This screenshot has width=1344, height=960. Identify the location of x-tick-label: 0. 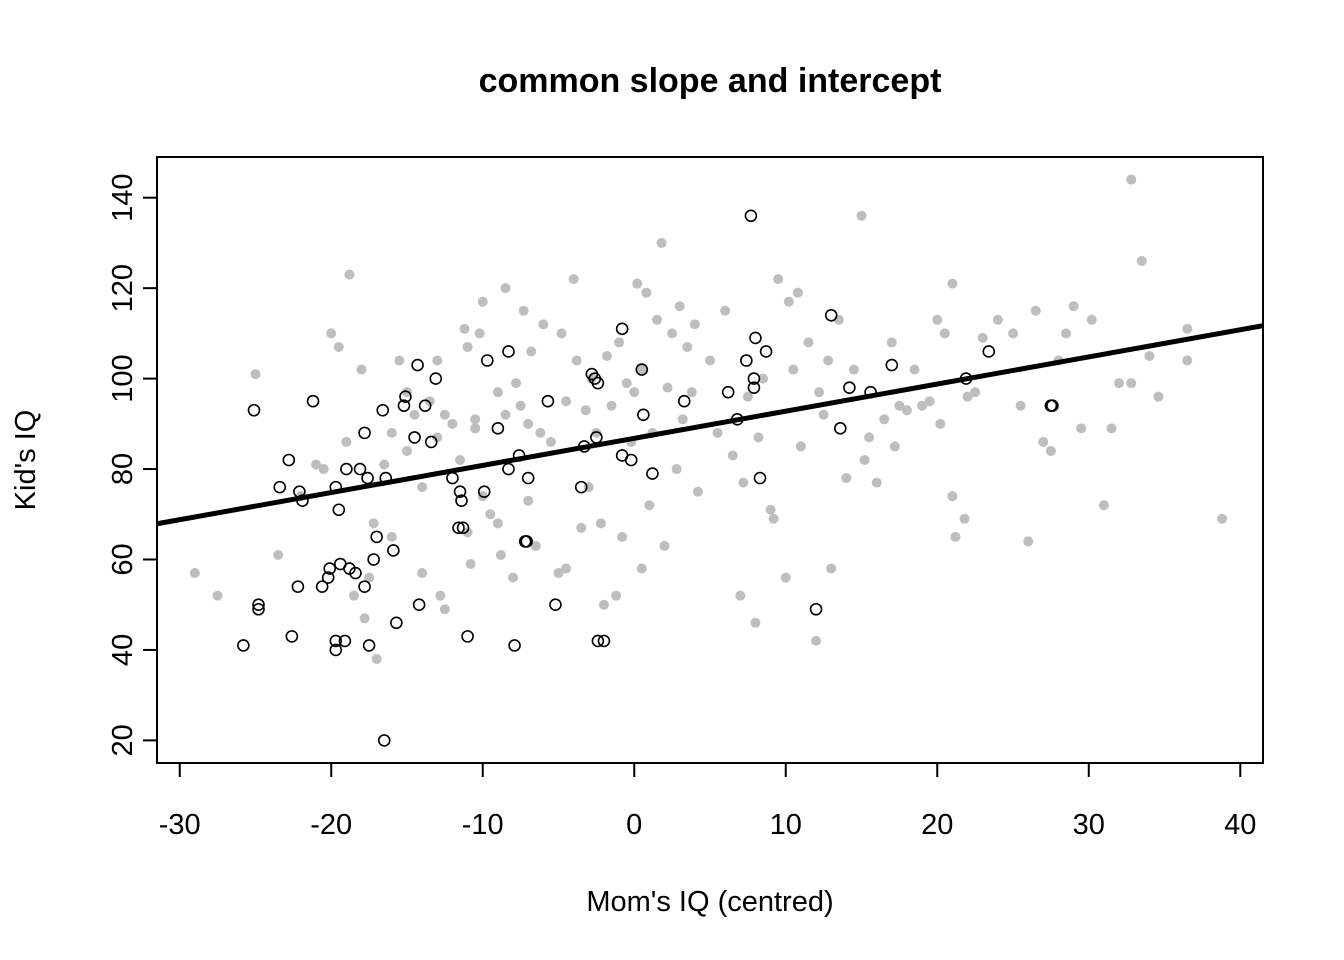
(634, 825).